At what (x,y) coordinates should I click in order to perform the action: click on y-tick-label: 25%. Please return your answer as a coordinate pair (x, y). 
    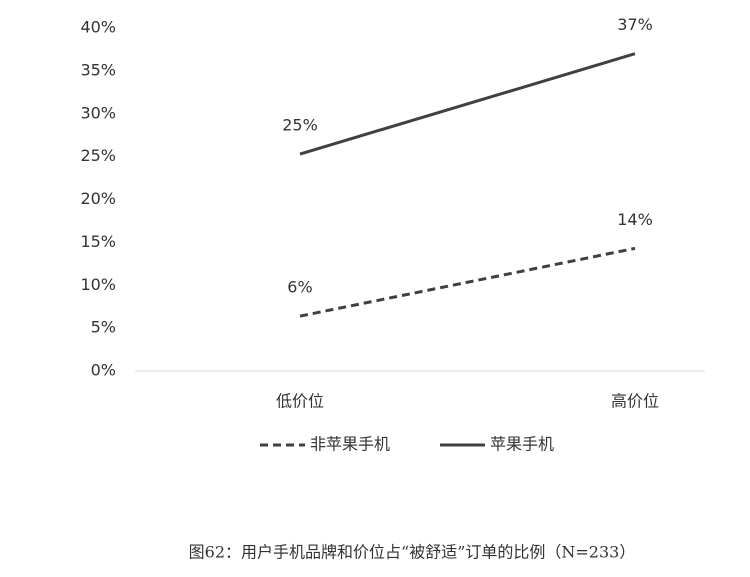
    Looking at the image, I should click on (98, 155).